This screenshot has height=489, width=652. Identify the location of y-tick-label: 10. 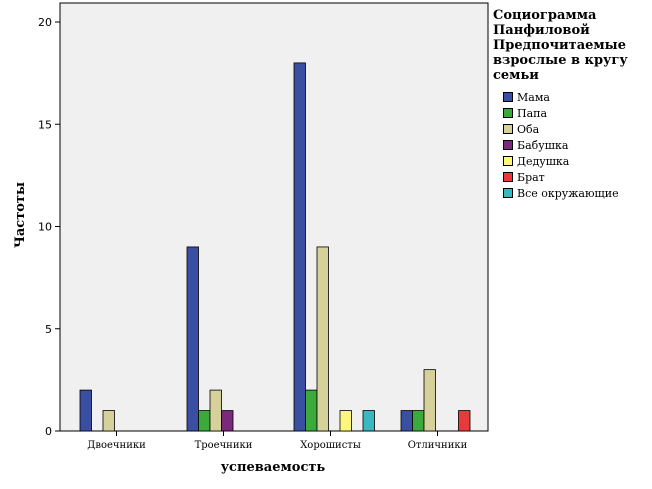
(45, 227).